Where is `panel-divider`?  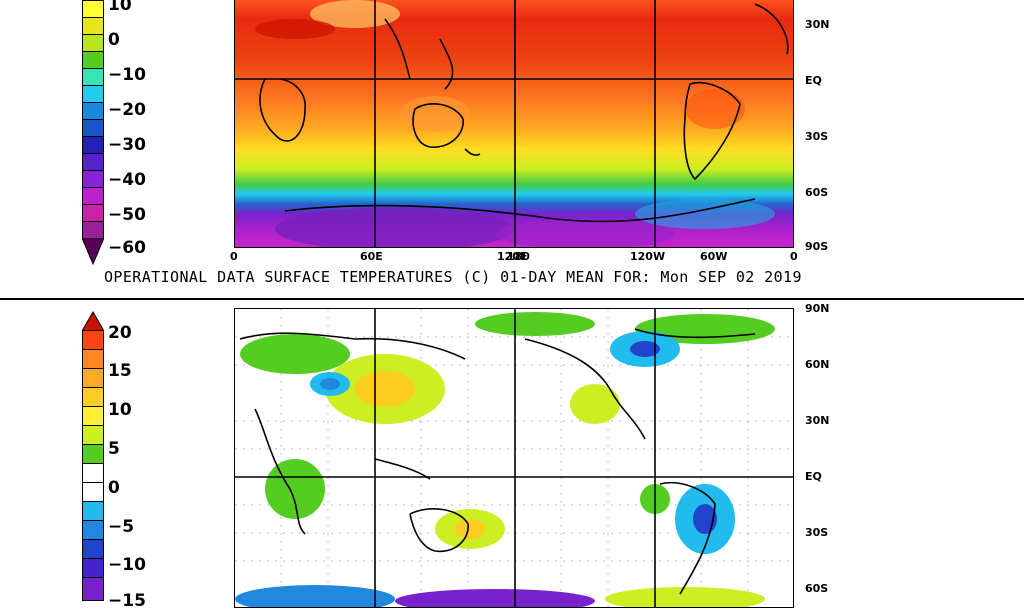 panel-divider is located at coordinates (512, 299).